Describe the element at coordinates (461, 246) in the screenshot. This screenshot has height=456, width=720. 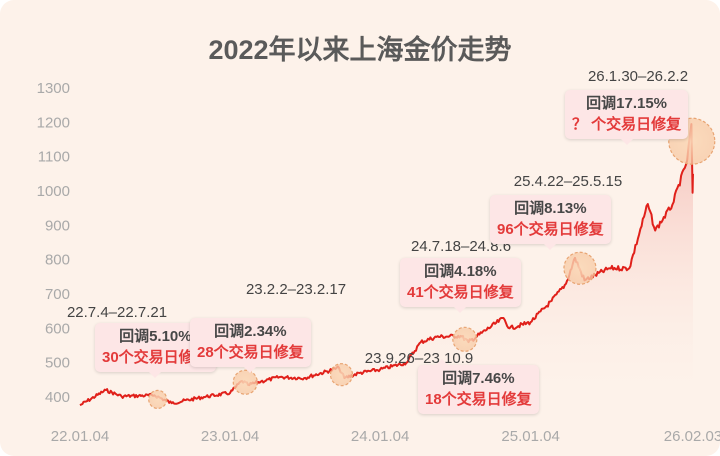
I see `drawdown-period-label: 24.7.18–24.8.6` at that location.